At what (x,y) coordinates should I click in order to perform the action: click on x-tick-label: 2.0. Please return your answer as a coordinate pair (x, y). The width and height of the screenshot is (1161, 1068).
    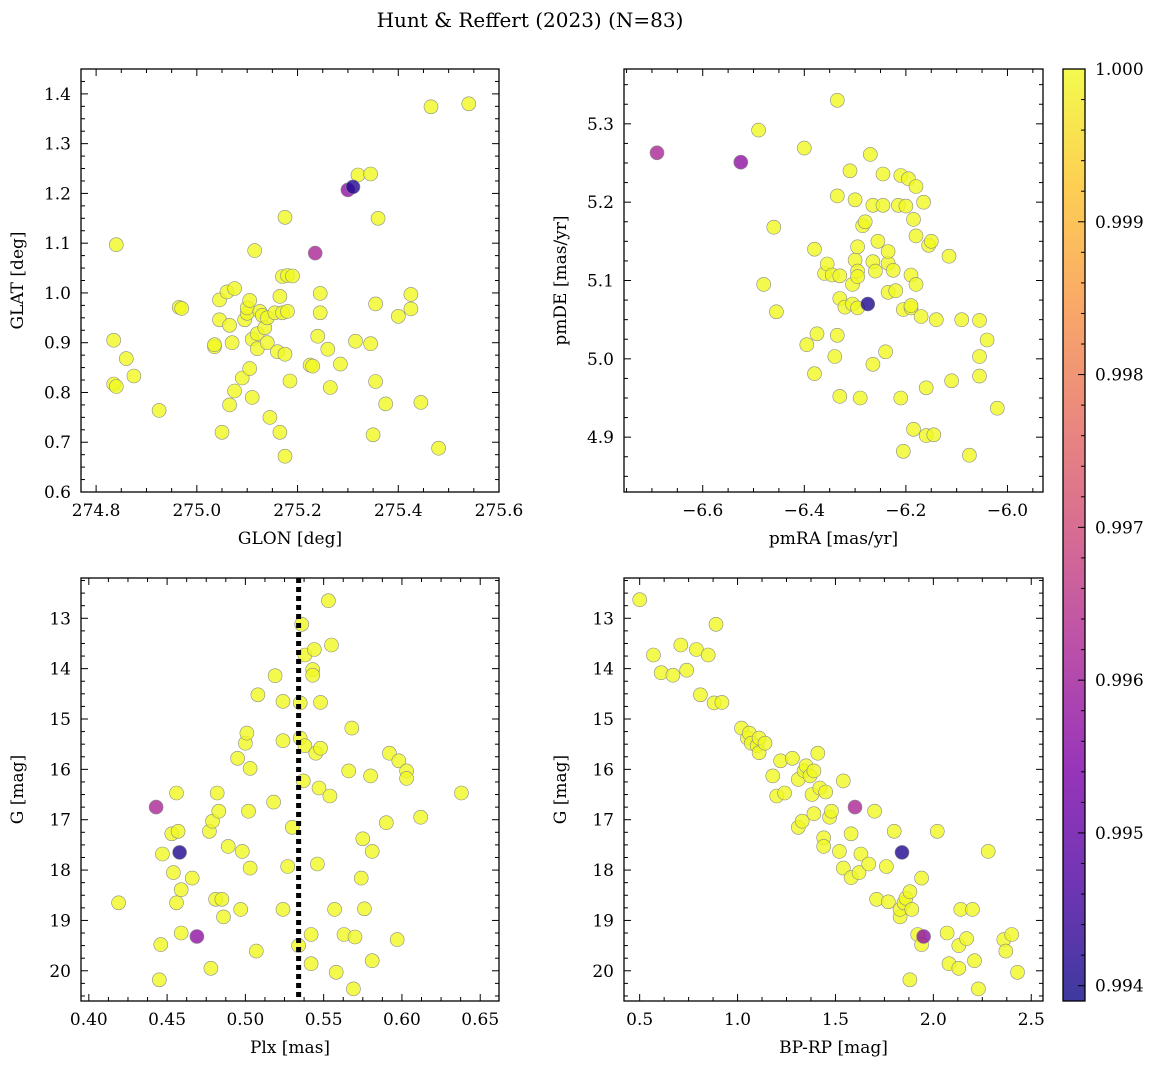
    Looking at the image, I should click on (933, 1020).